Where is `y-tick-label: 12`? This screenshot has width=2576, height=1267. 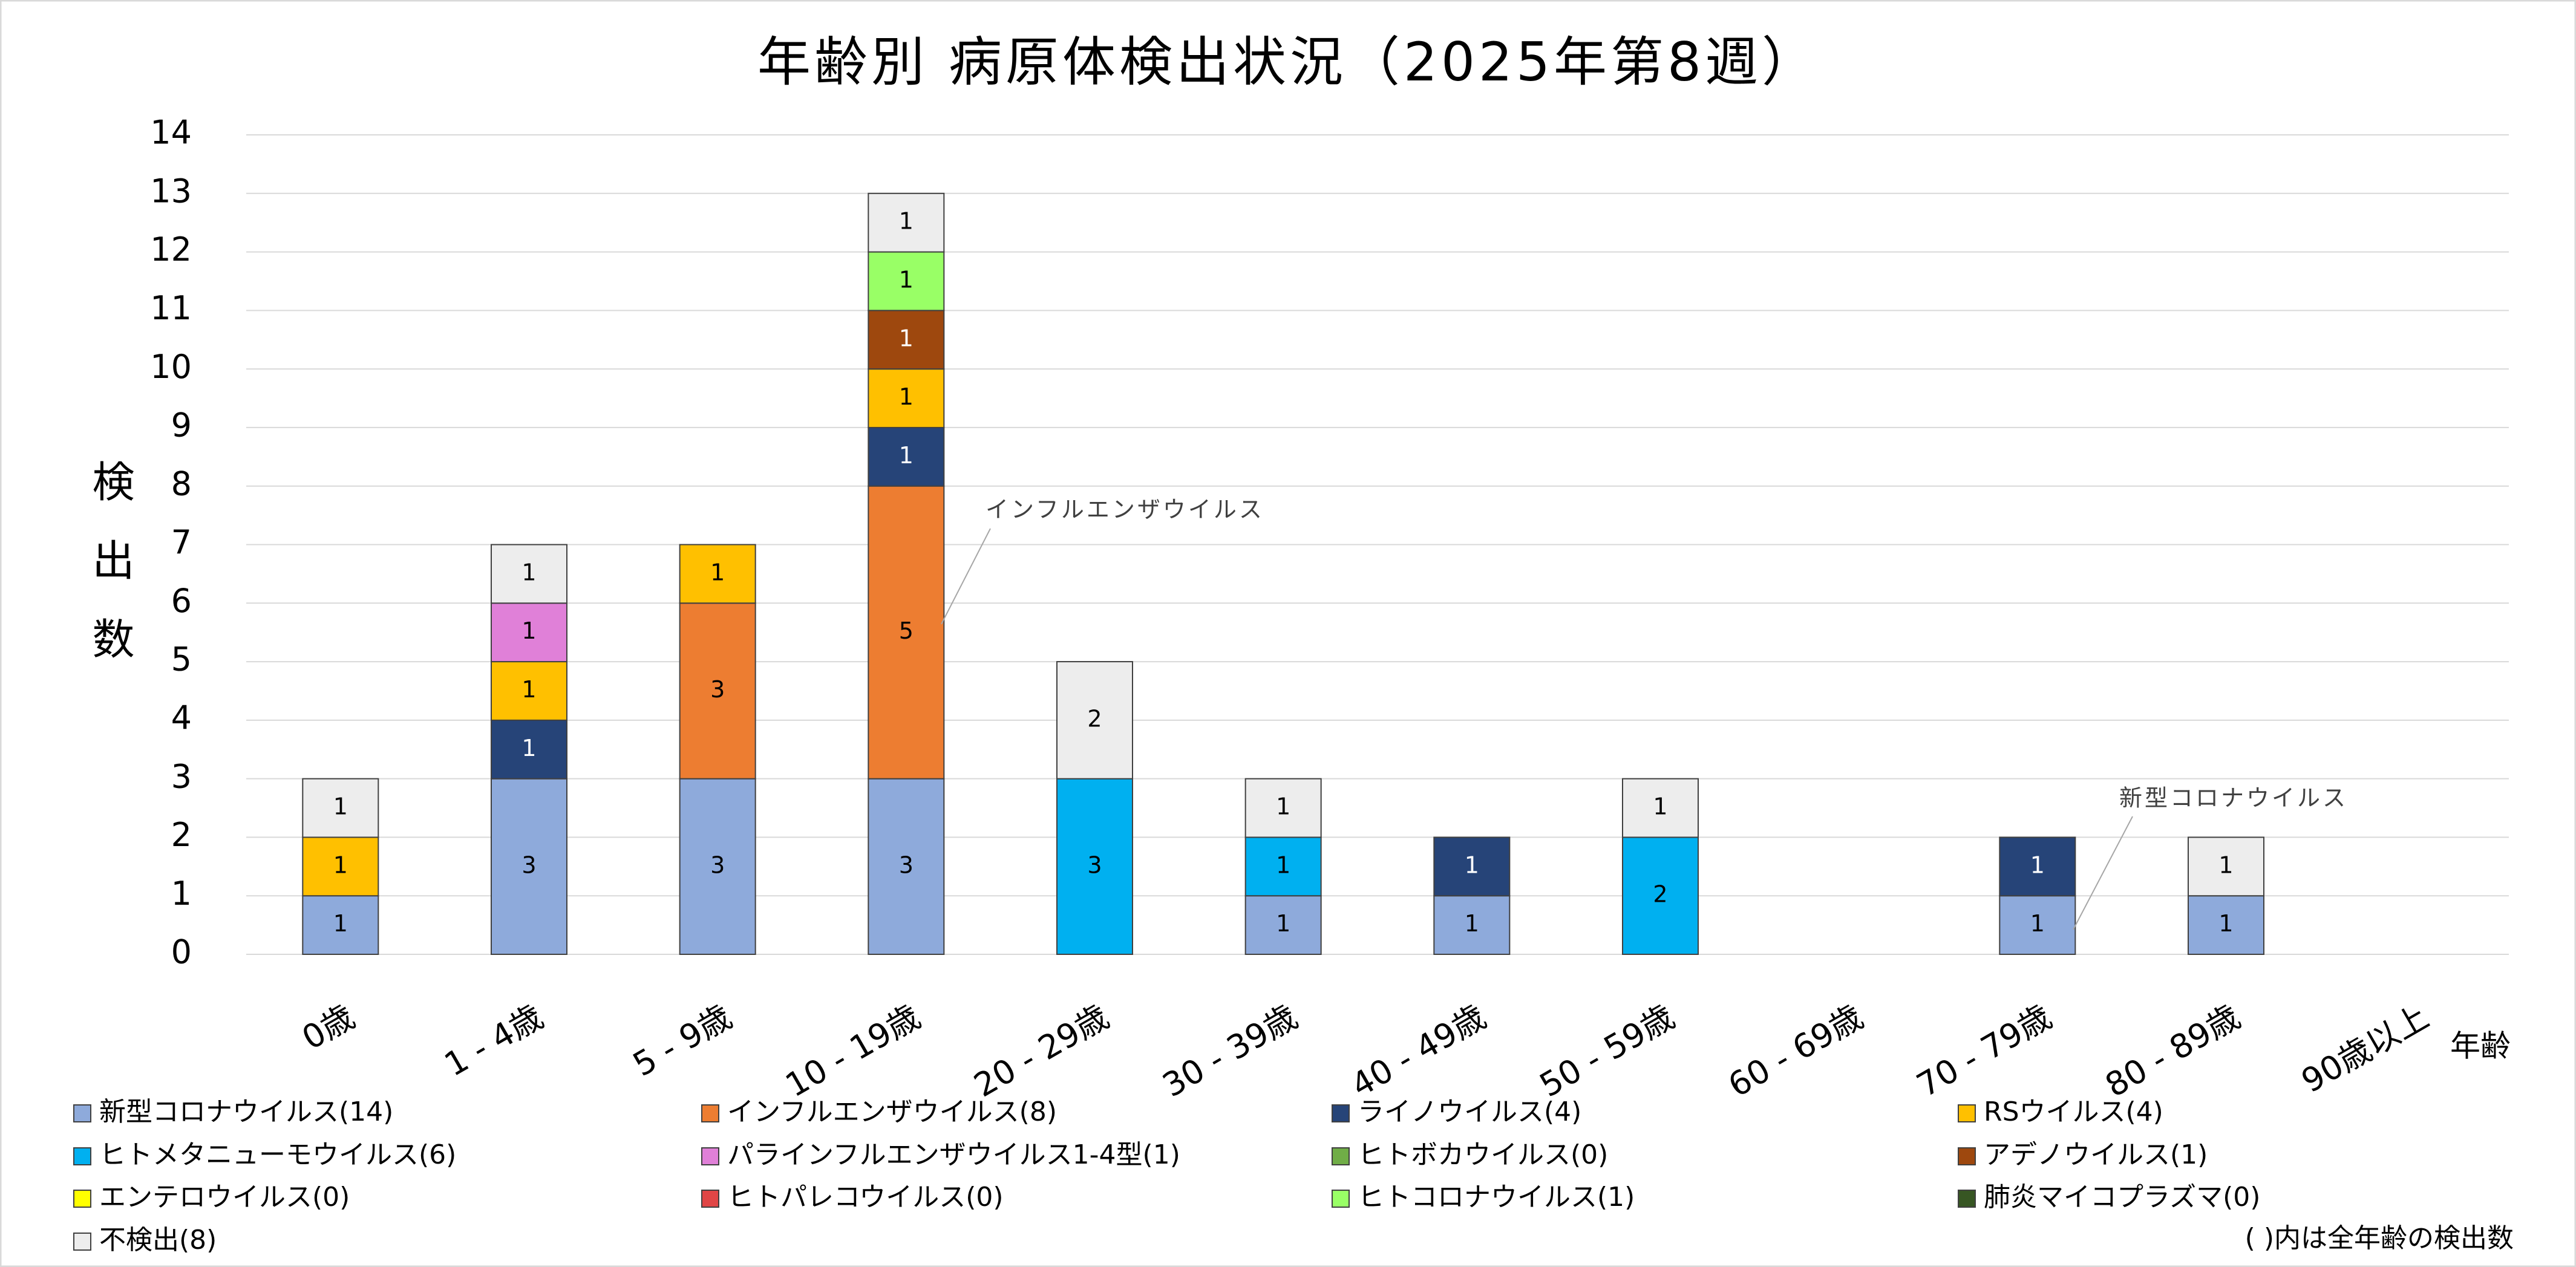 y-tick-label: 12 is located at coordinates (171, 249).